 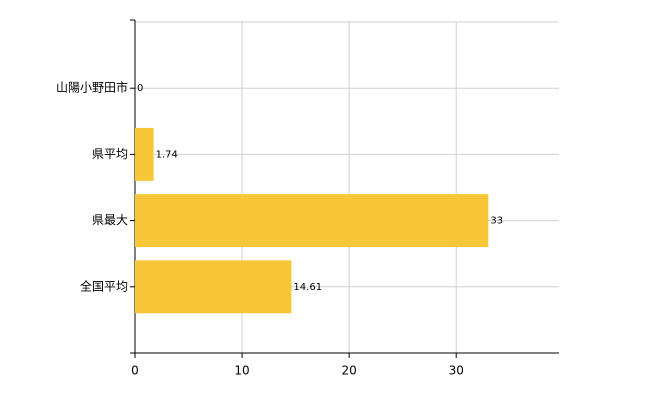 I want to click on value-label: 33, so click(x=496, y=221).